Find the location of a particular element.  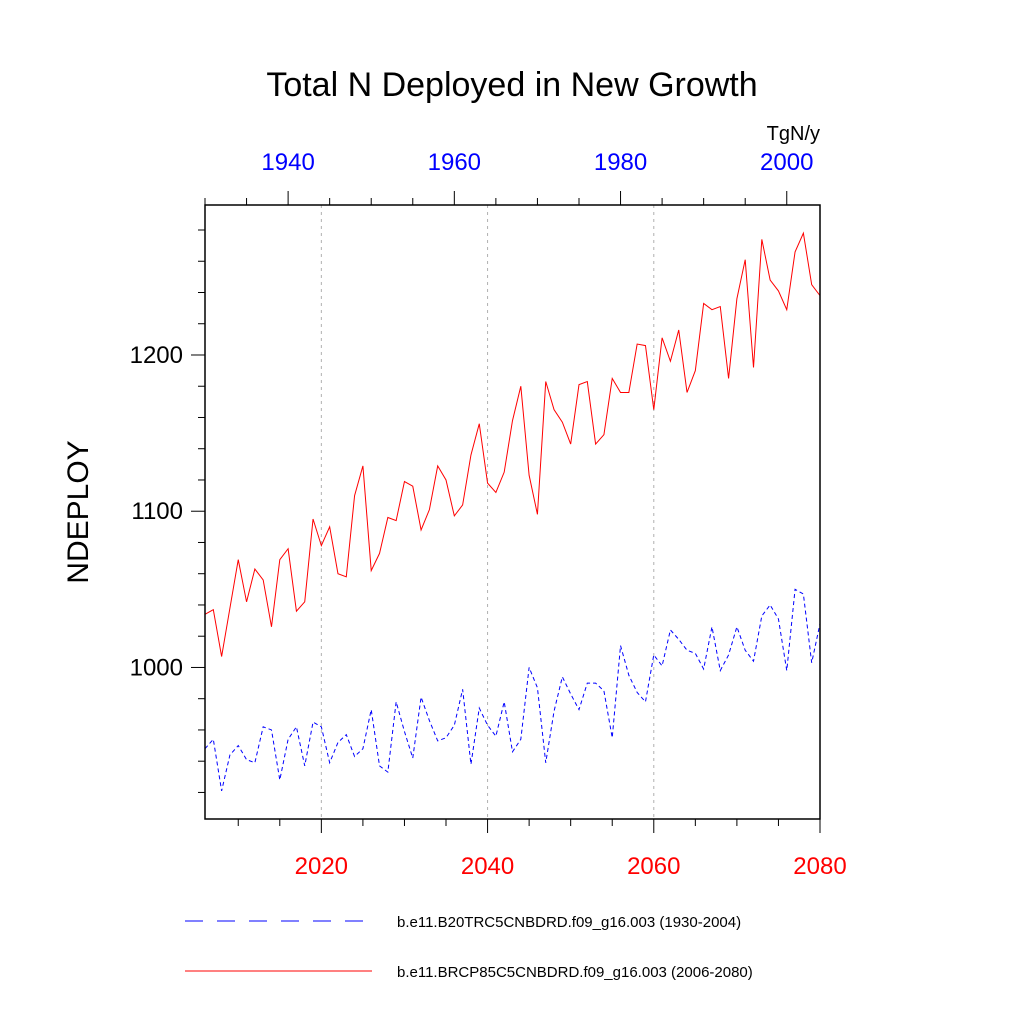

y-tick-label: 1000 is located at coordinates (156, 667).